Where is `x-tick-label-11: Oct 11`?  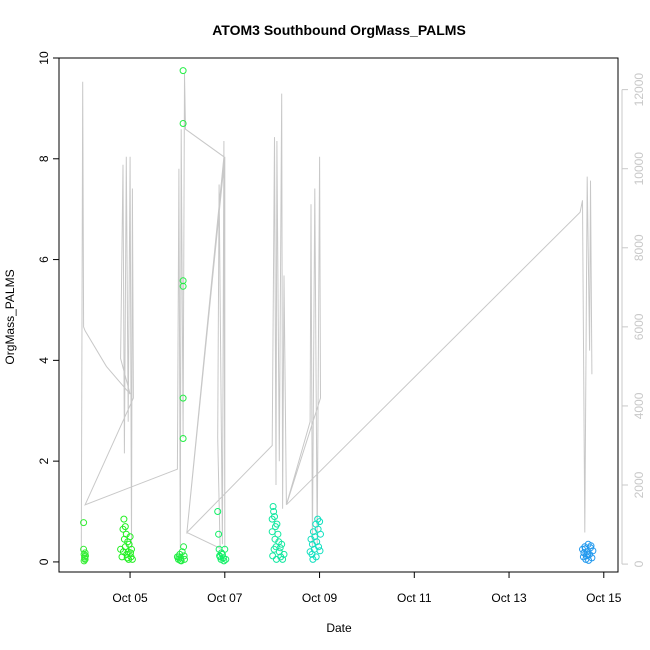 x-tick-label-11: Oct 11 is located at coordinates (414, 598).